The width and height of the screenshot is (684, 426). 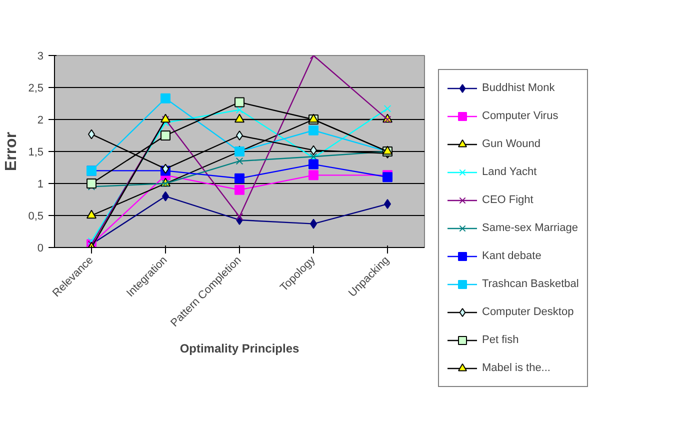 I want to click on legend-label: Land Yacht, so click(x=509, y=172).